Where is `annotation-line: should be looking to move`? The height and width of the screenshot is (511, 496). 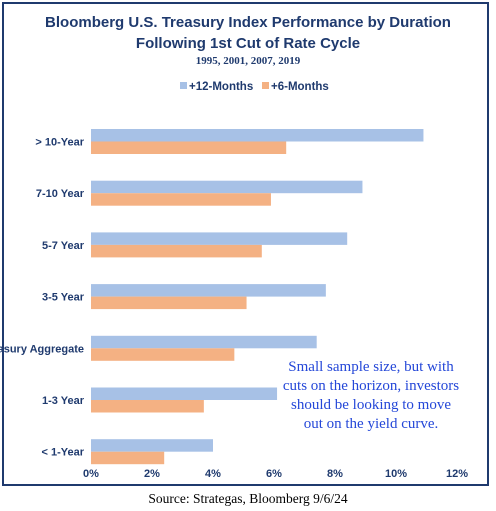 annotation-line: should be looking to move is located at coordinates (371, 405).